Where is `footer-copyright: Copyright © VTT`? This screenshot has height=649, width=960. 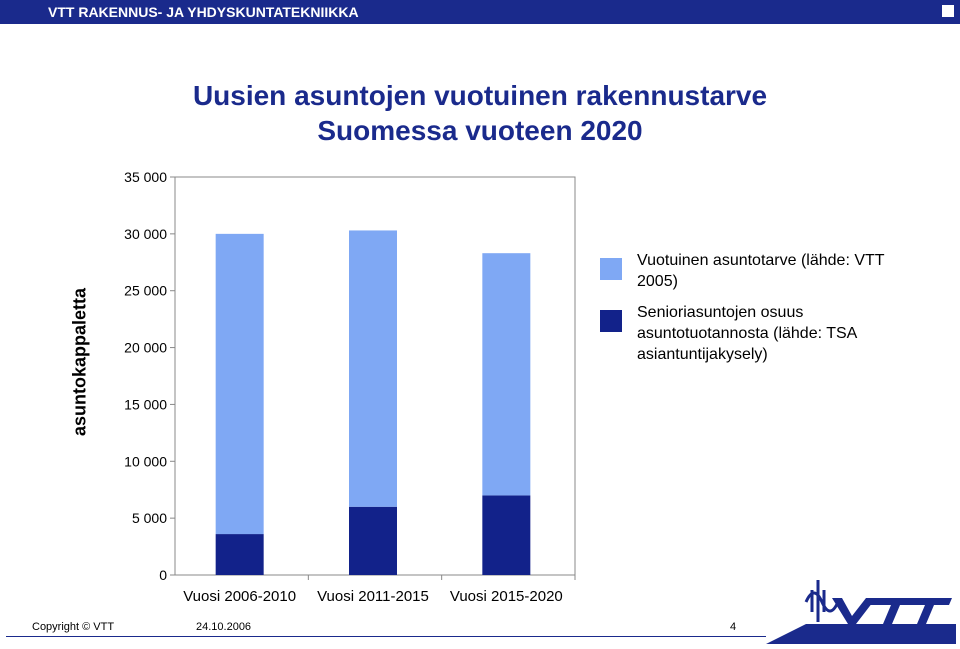
footer-copyright: Copyright © VTT is located at coordinates (73, 627).